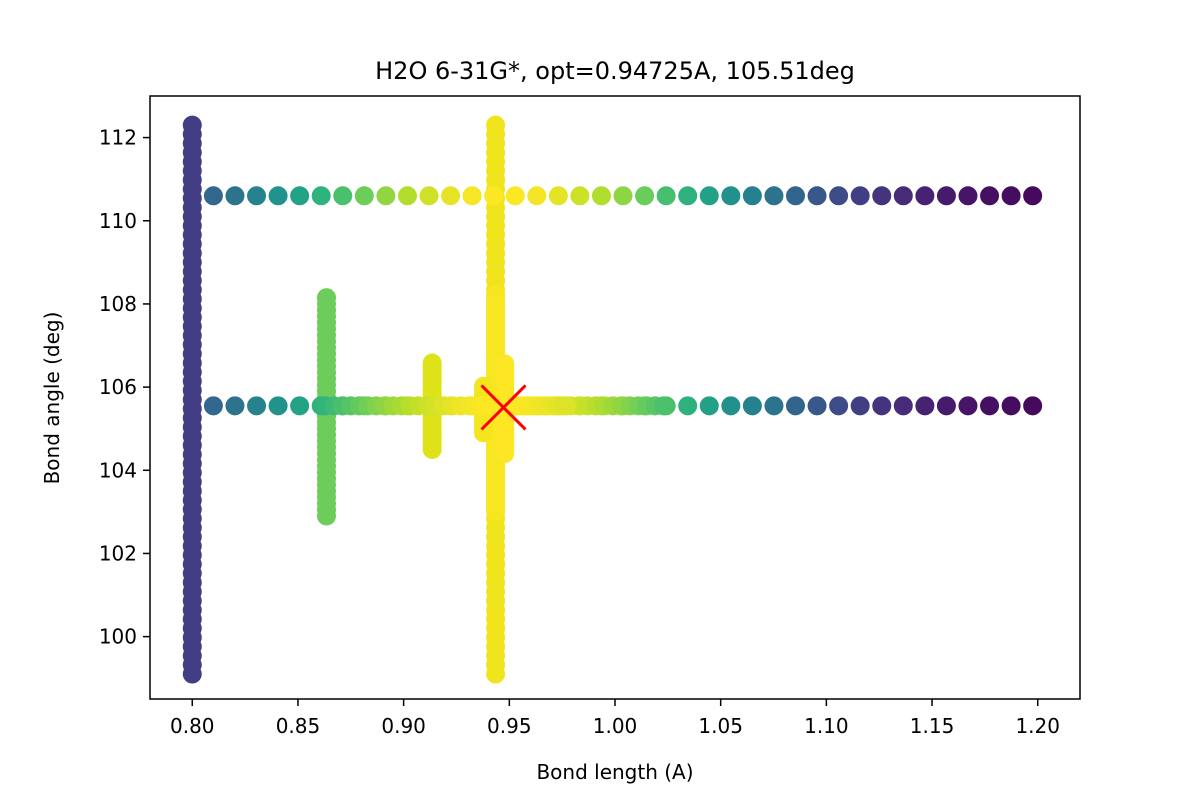 The height and width of the screenshot is (800, 1200). Describe the element at coordinates (664, 406) in the screenshot. I see `scan-9-point` at that location.